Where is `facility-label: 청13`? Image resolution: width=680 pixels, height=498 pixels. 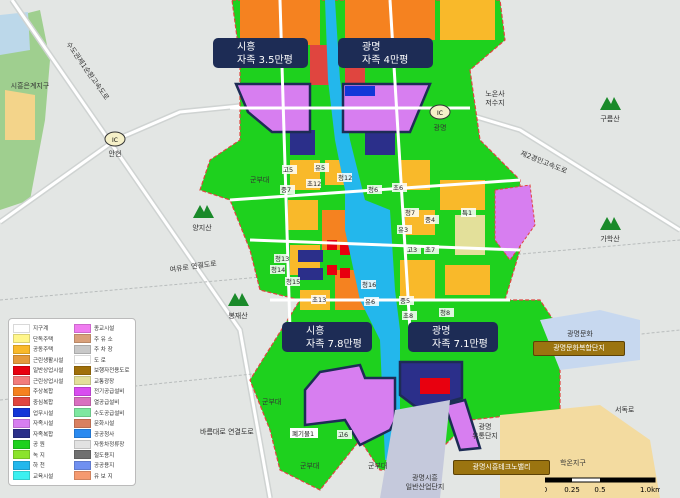 facility-label: 청13 is located at coordinates (282, 259).